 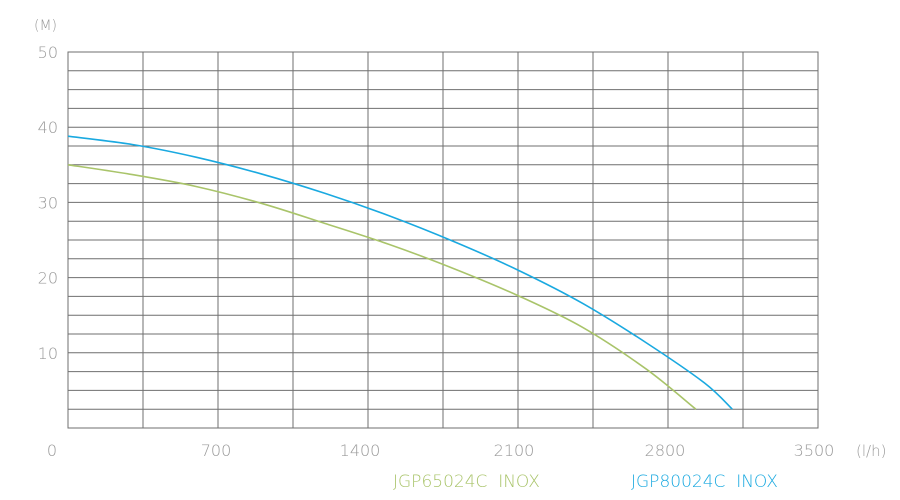 I want to click on x-tick-label: 2100, so click(x=514, y=450).